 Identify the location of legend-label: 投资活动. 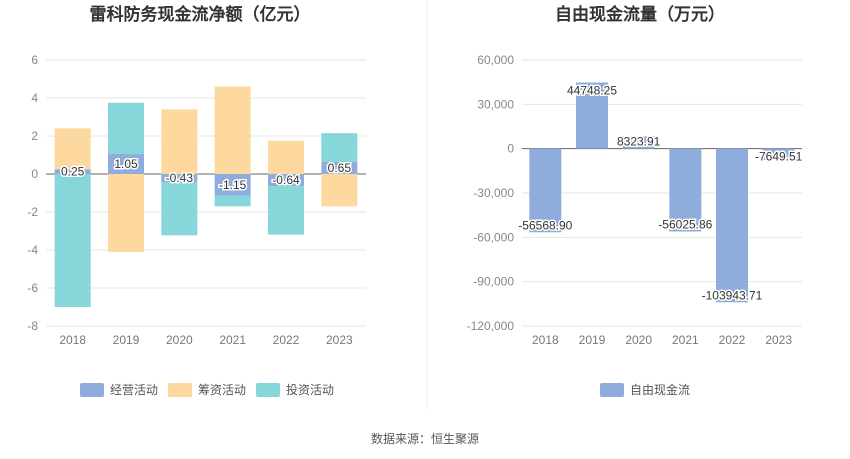
(310, 389).